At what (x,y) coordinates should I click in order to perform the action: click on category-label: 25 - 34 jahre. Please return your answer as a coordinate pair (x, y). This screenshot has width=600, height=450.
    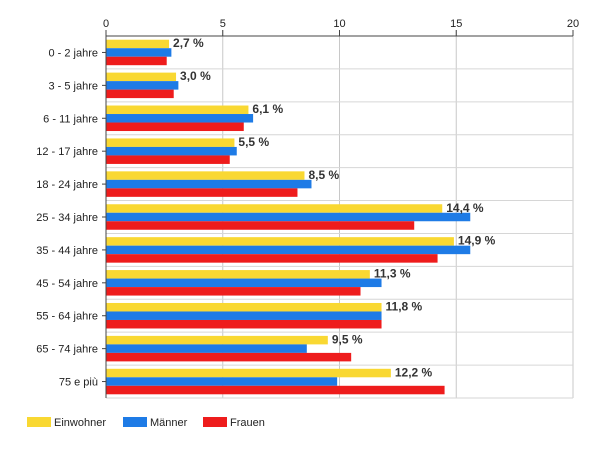
    Looking at the image, I should click on (67, 218).